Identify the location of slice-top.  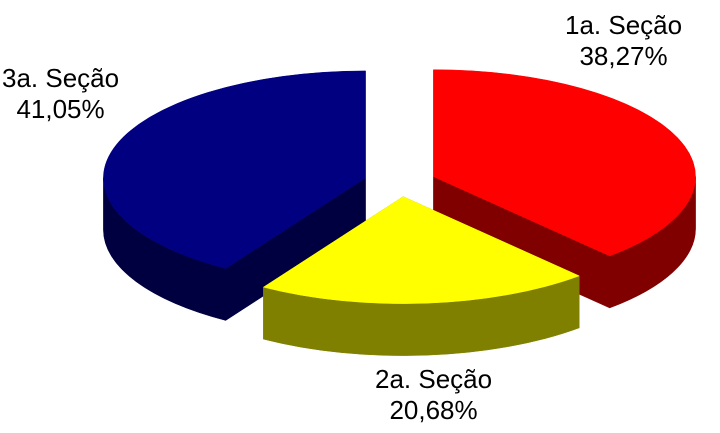
(421, 250).